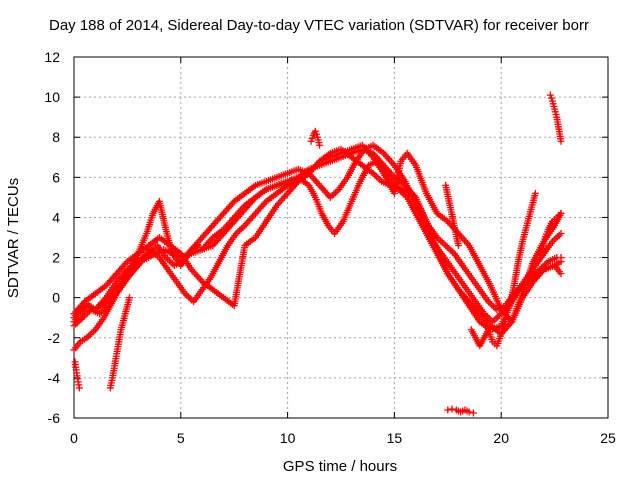  I want to click on series-low-clump, so click(488, 334).